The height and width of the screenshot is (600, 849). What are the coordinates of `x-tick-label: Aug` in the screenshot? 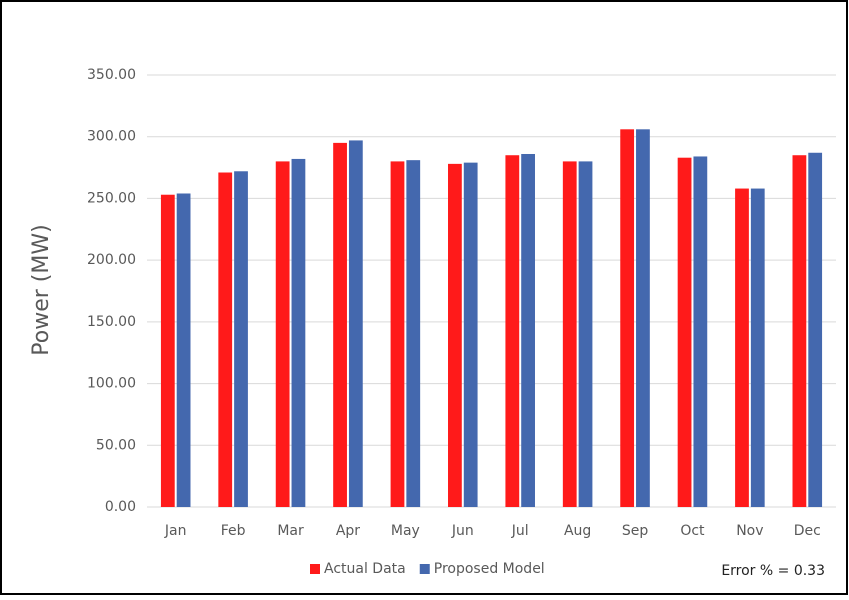 It's located at (577, 531).